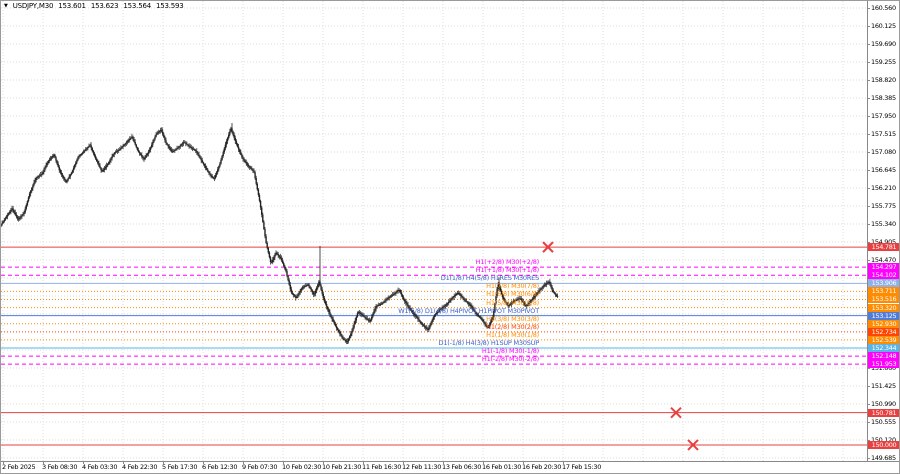 The image size is (900, 474). What do you see at coordinates (468, 310) in the screenshot?
I see `murrey-level-label: W1(5/8) D1(4/8) H4PIVOT H1PIVOT M30PIVOT` at bounding box center [468, 310].